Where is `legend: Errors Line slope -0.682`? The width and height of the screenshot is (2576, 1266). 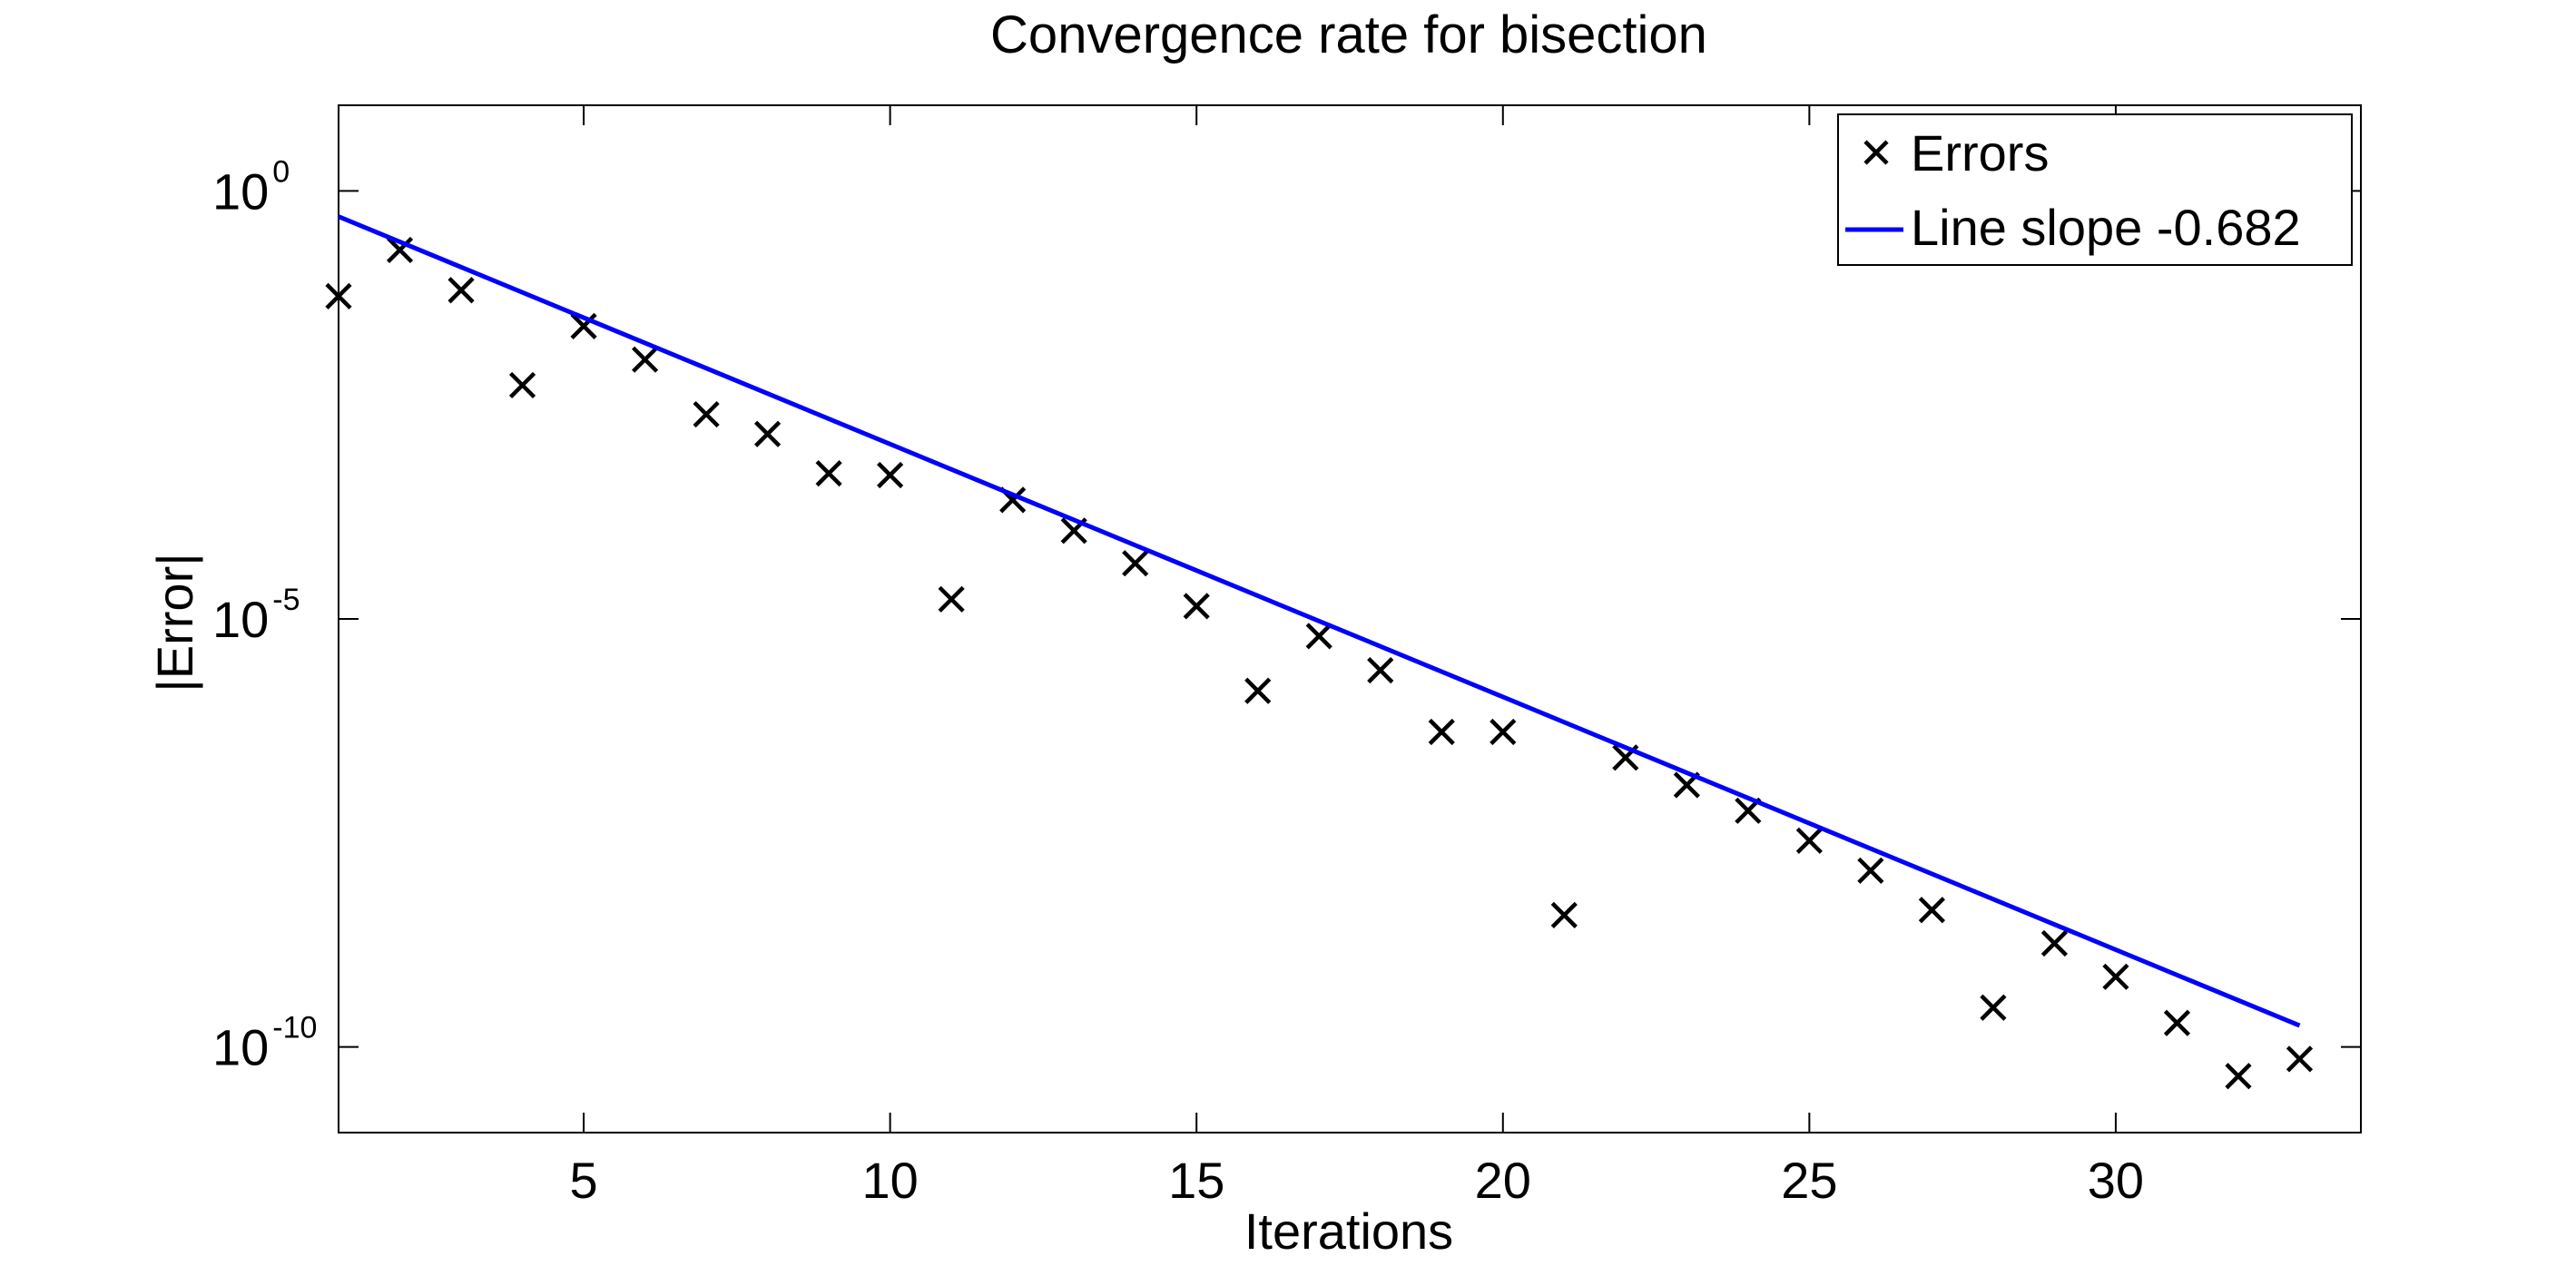
legend: Errors Line slope -0.682 is located at coordinates (2095, 189).